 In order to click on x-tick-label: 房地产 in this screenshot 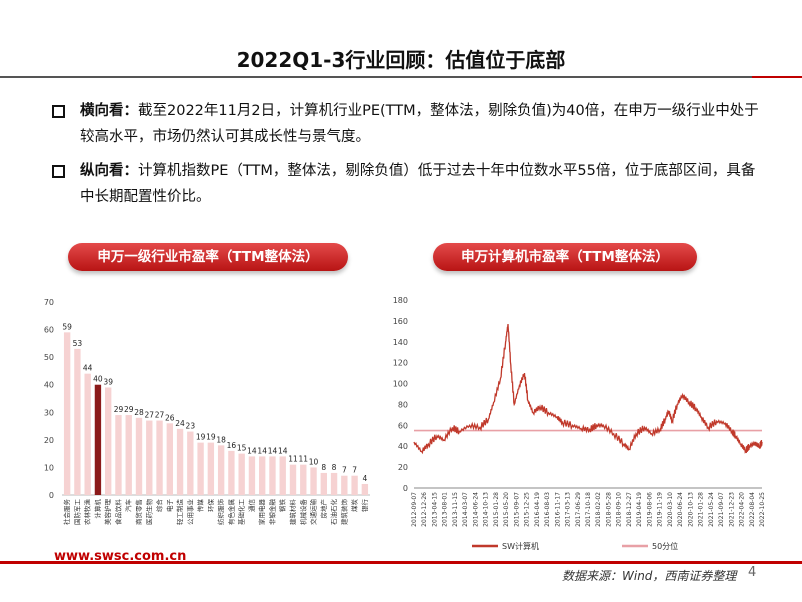, I will do `click(323, 509)`.